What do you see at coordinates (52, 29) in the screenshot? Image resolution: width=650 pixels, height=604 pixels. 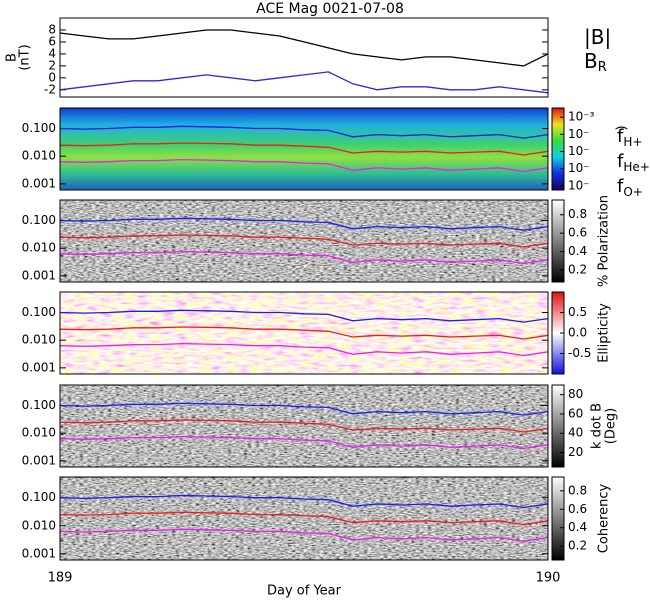 I see `y-tick-label: 8` at bounding box center [52, 29].